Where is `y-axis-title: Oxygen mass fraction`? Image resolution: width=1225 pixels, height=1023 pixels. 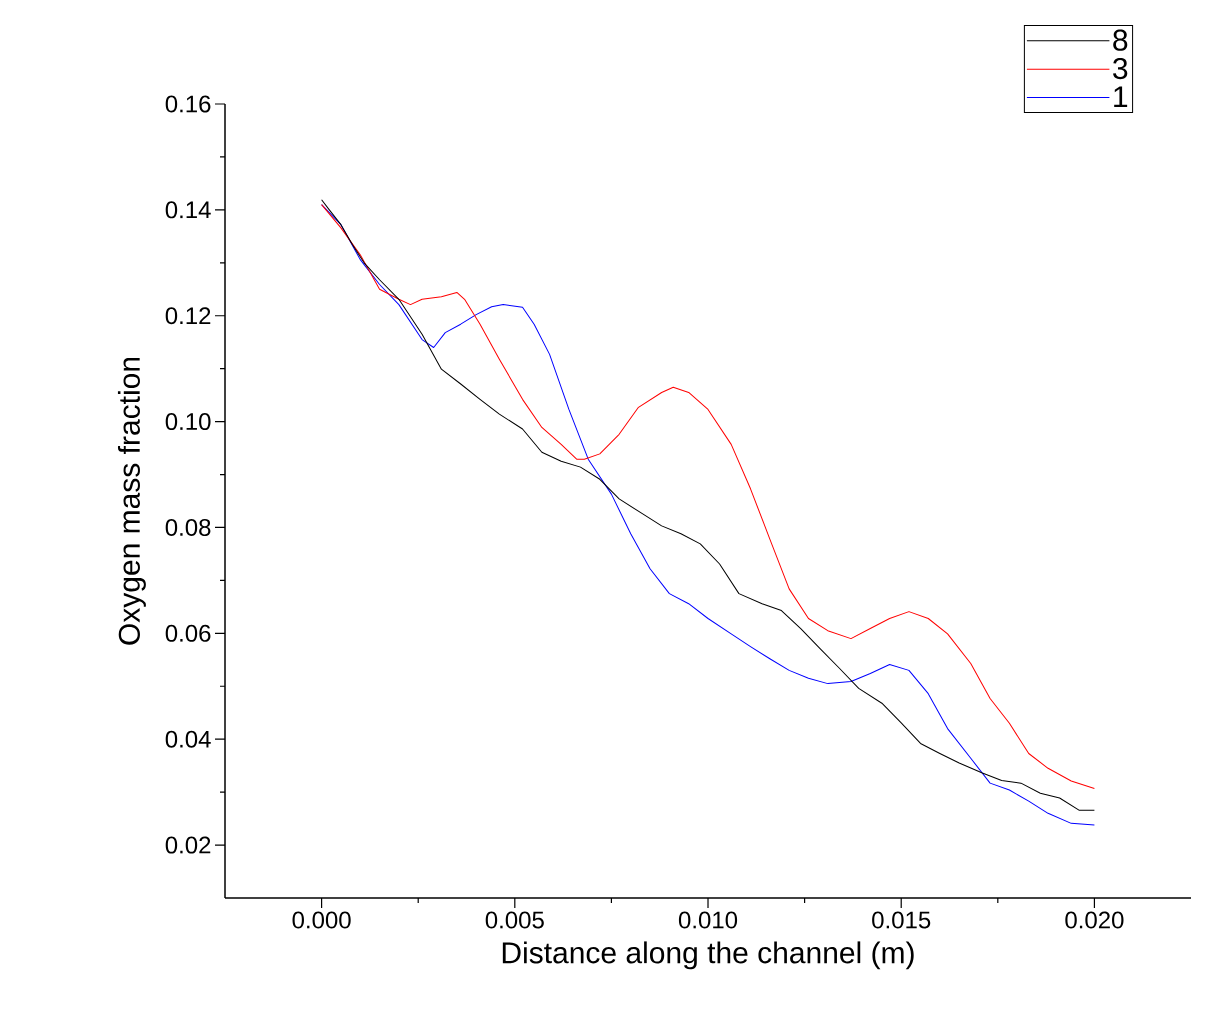
y-axis-title: Oxygen mass fraction is located at coordinates (131, 501).